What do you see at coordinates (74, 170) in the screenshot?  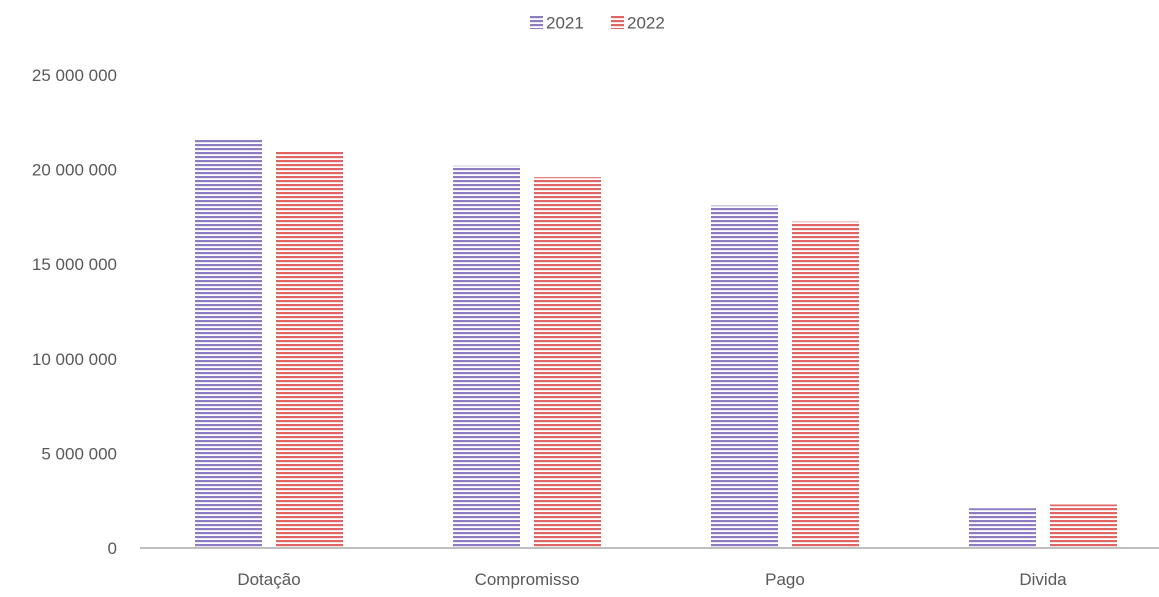 I see `y-tick-label: 20 000 000` at bounding box center [74, 170].